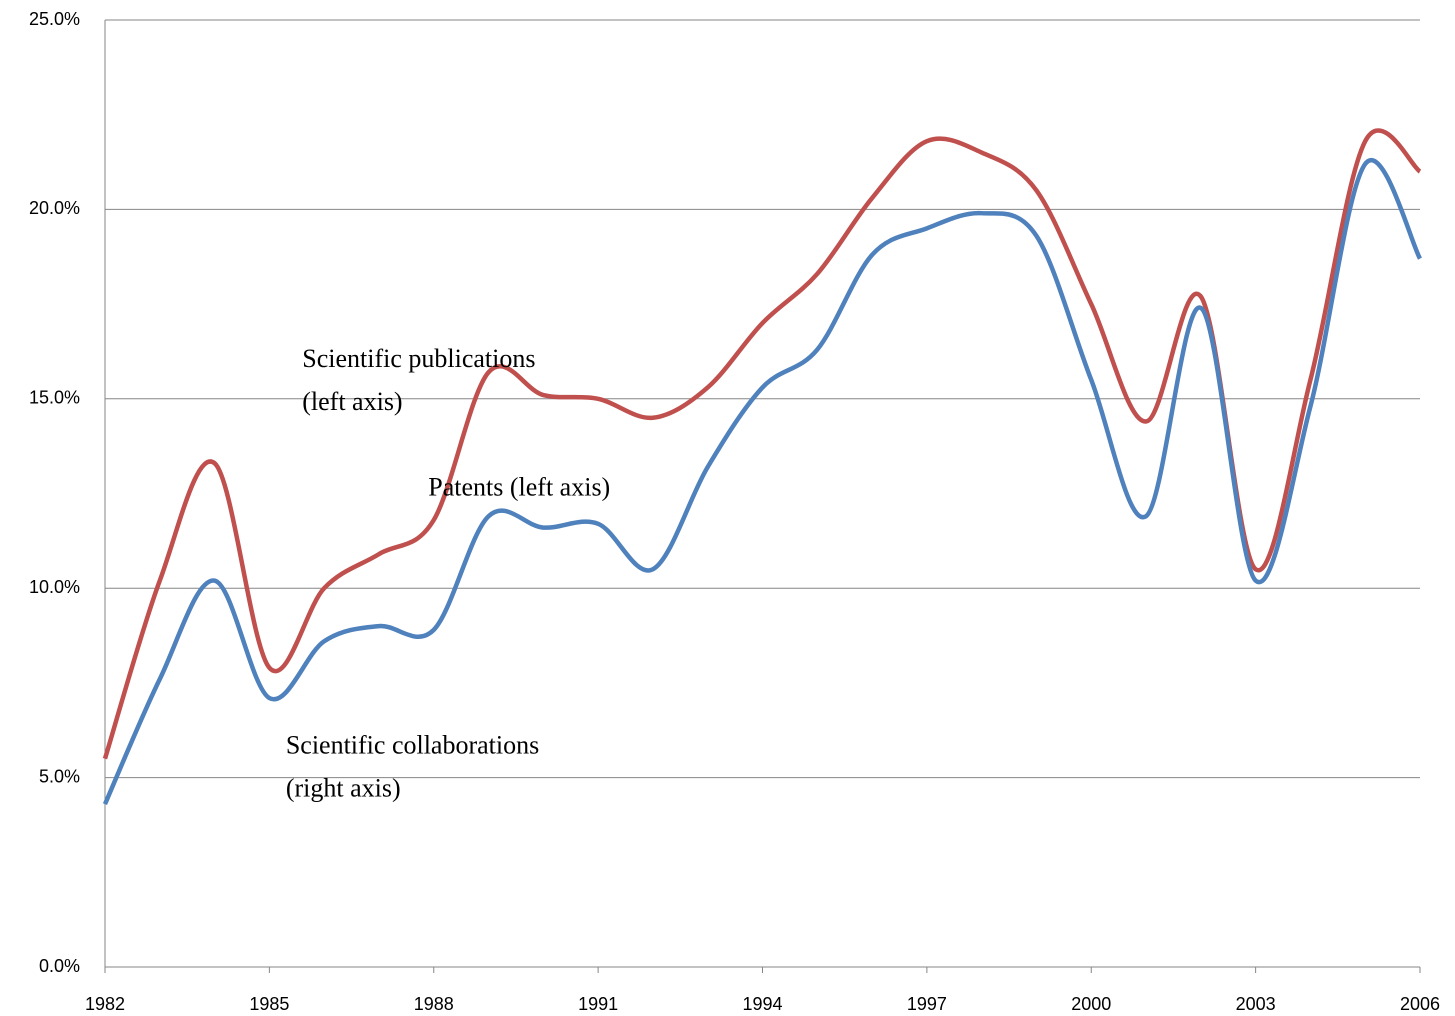  Describe the element at coordinates (343, 787) in the screenshot. I see `annotation: (right axis)` at that location.